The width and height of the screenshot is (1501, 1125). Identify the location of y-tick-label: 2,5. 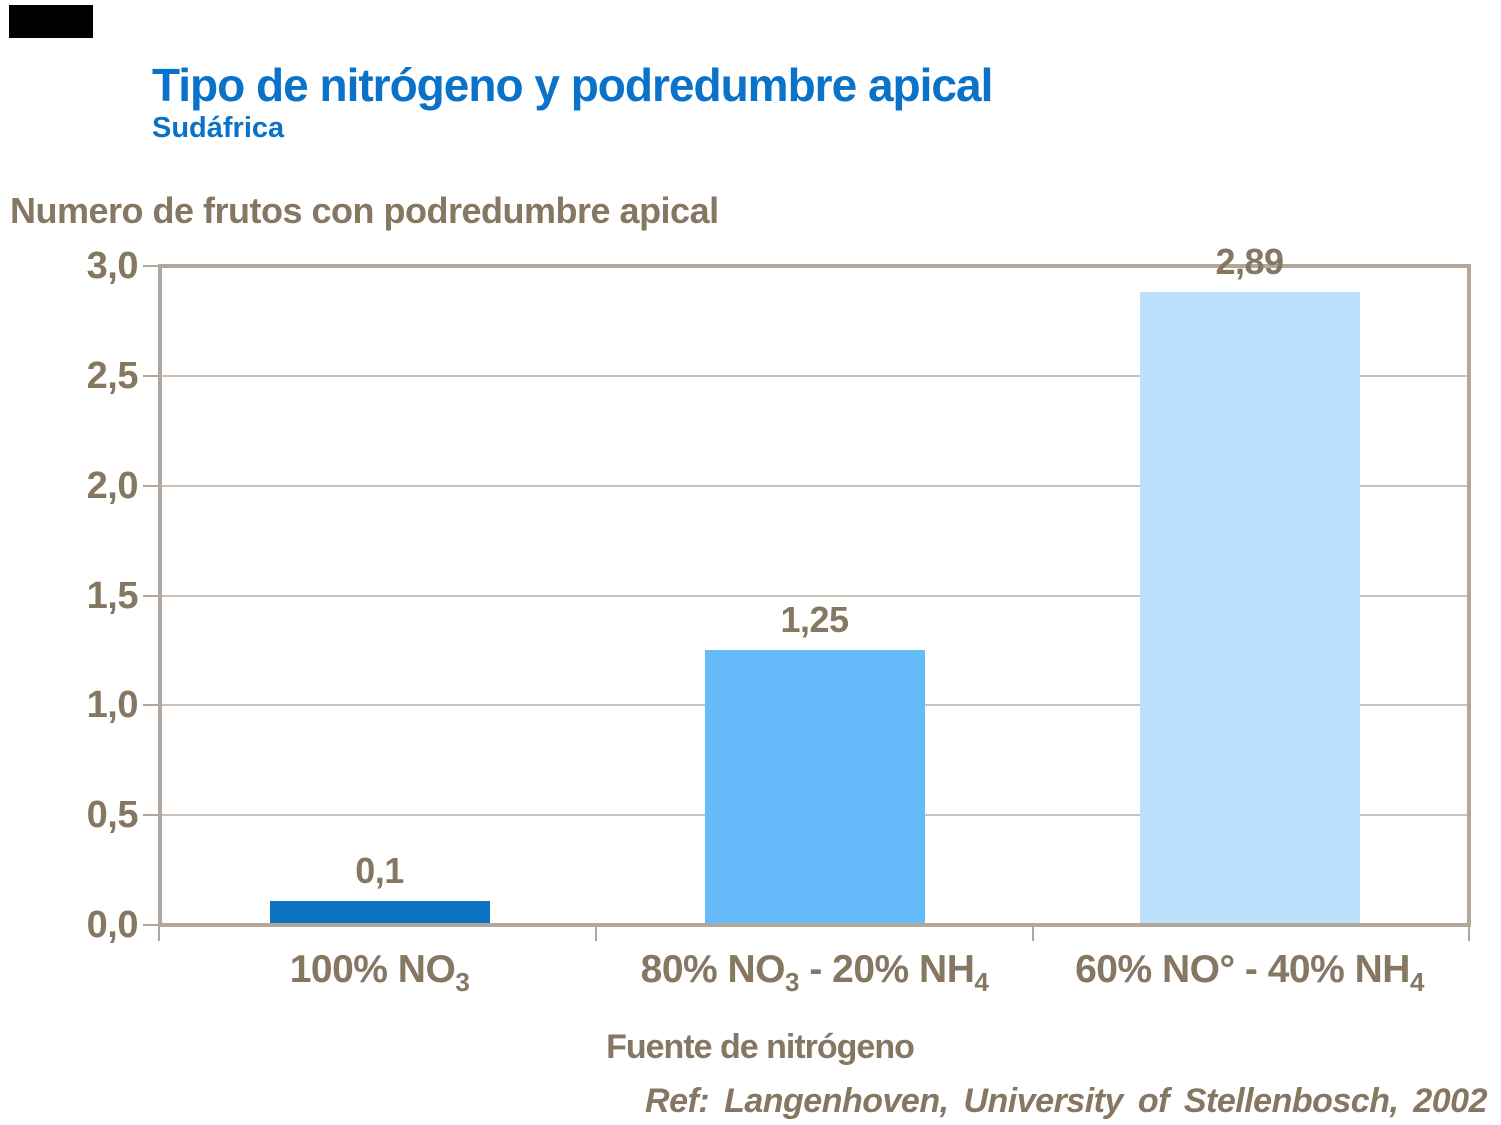
(112, 375).